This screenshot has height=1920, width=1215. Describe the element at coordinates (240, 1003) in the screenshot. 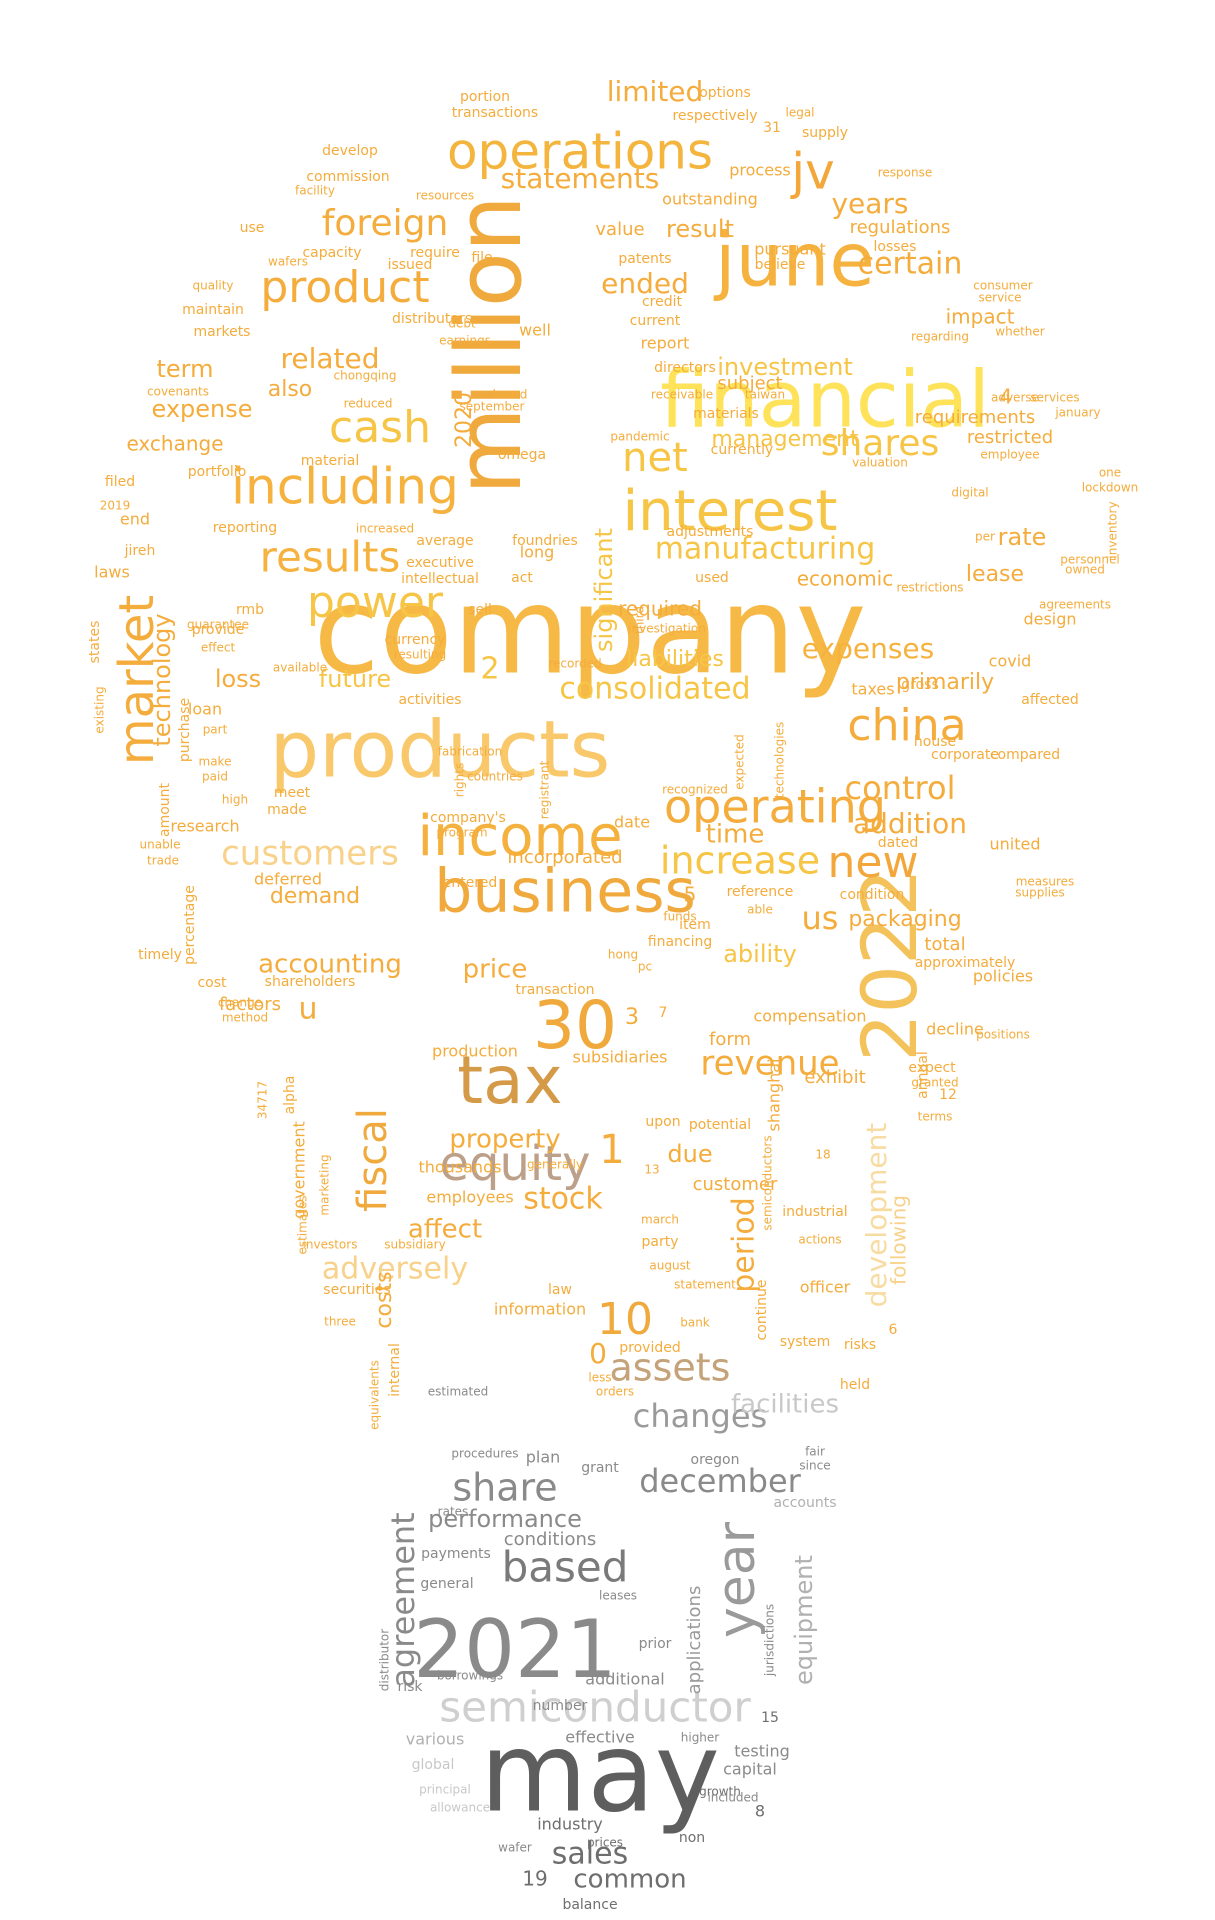

I see `cloud-word: change` at that location.